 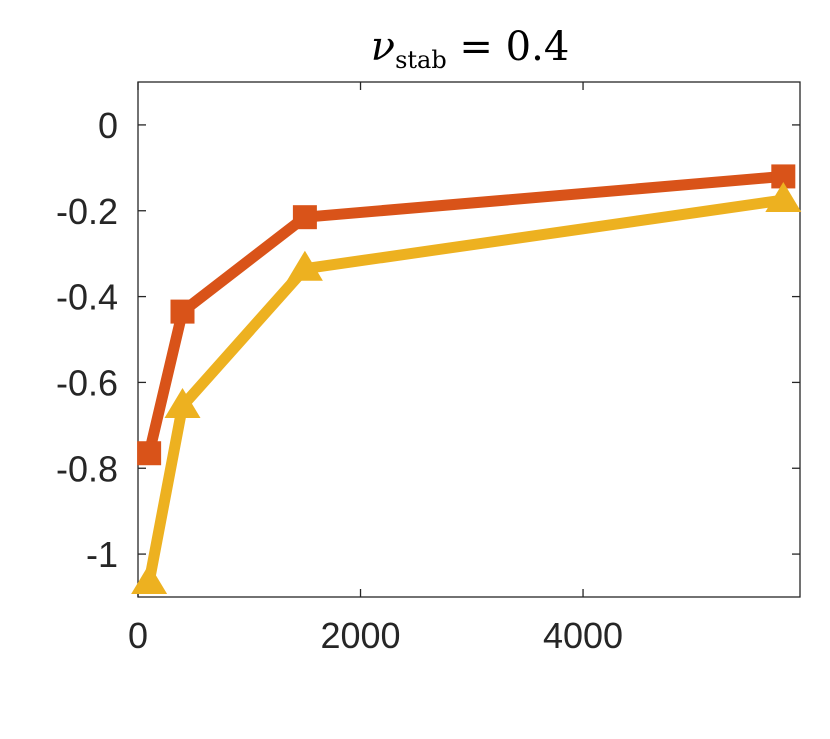 What do you see at coordinates (87, 382) in the screenshot?
I see `y-tick-label: -0.6` at bounding box center [87, 382].